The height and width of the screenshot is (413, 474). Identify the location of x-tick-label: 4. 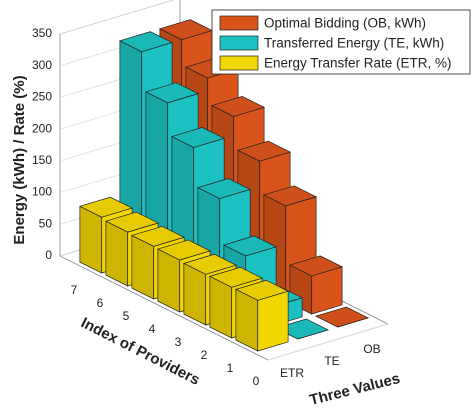
(152, 329).